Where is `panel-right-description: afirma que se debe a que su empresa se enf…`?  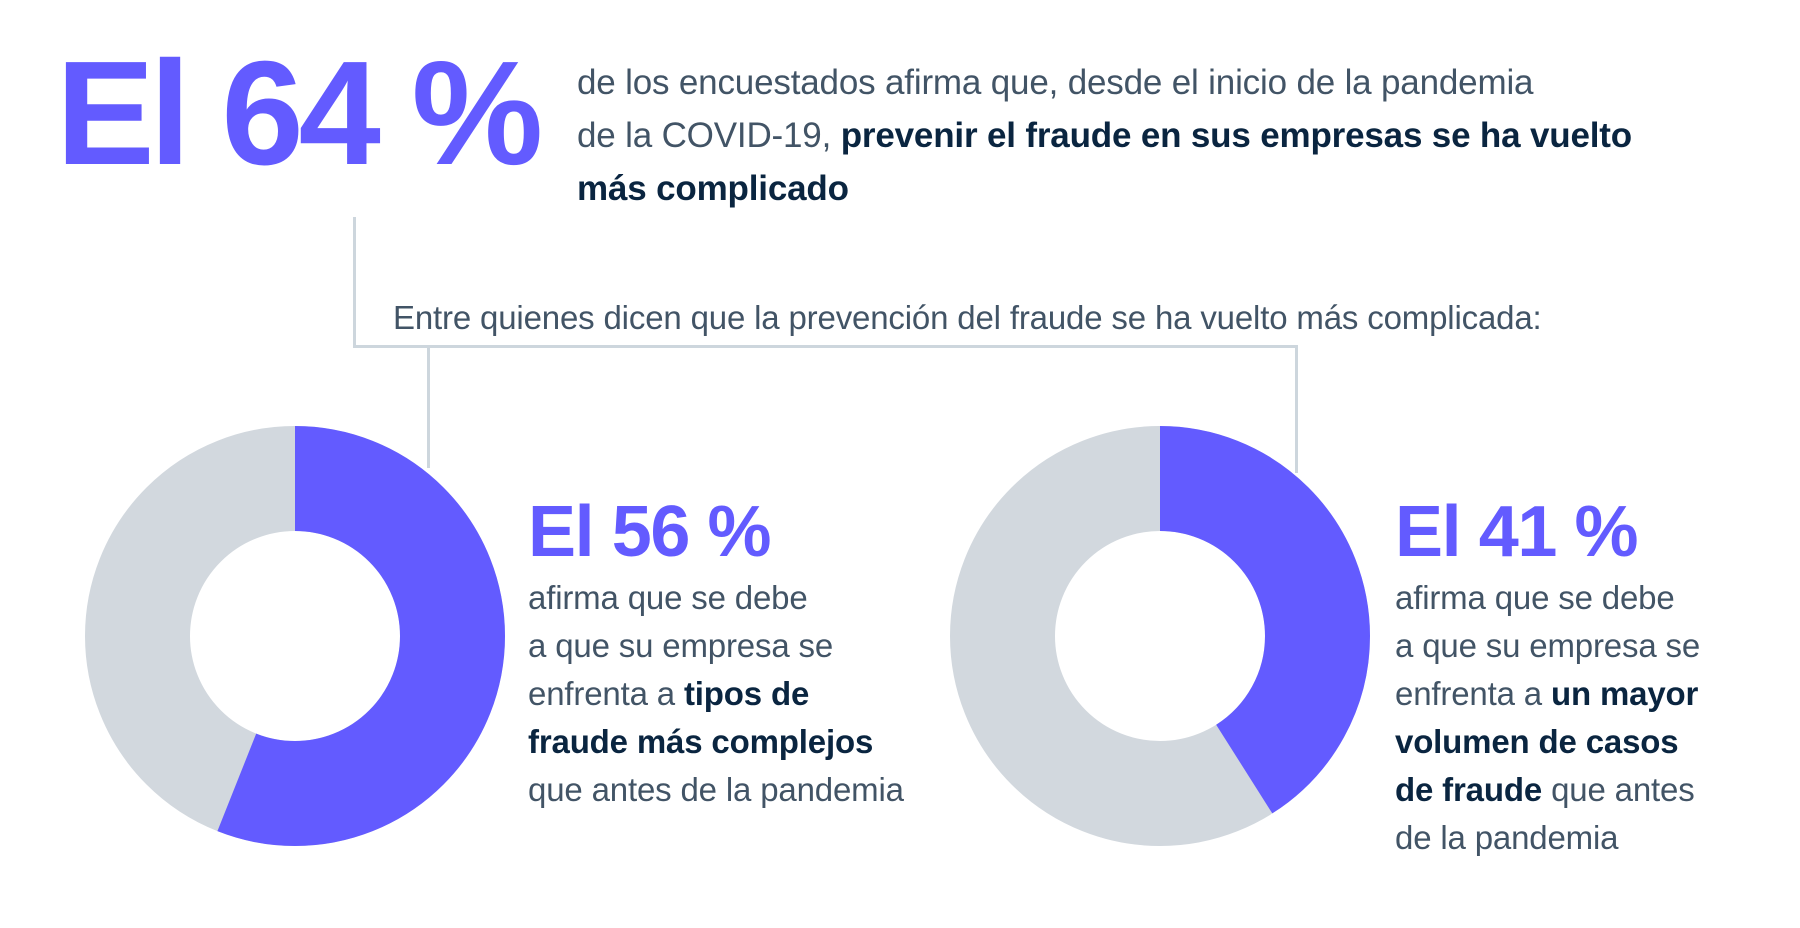
panel-right-description: afirma que se debe a que su empresa se enf… is located at coordinates (1548, 717).